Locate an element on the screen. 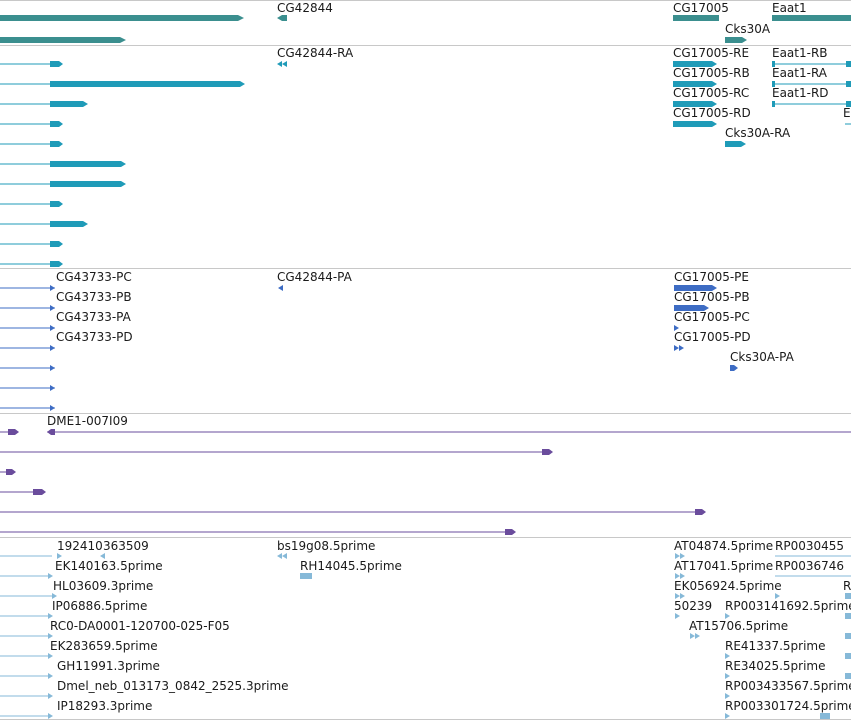  gene-label: CG42844 is located at coordinates (305, 8).